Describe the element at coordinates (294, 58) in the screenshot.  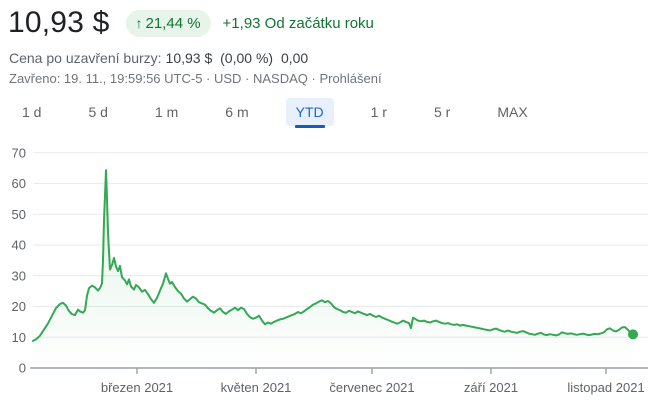
I see `after-hours-change: 0,00` at that location.